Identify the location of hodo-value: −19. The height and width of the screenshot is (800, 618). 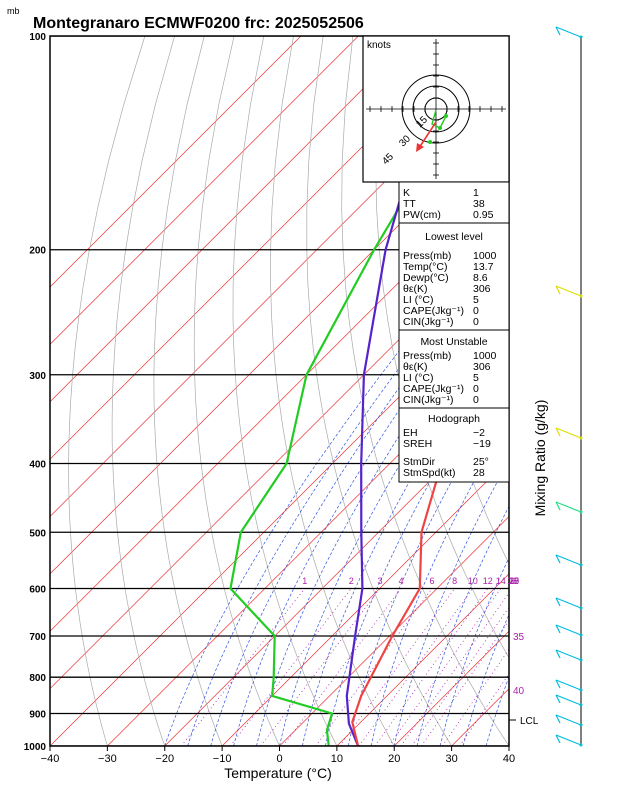
(482, 444).